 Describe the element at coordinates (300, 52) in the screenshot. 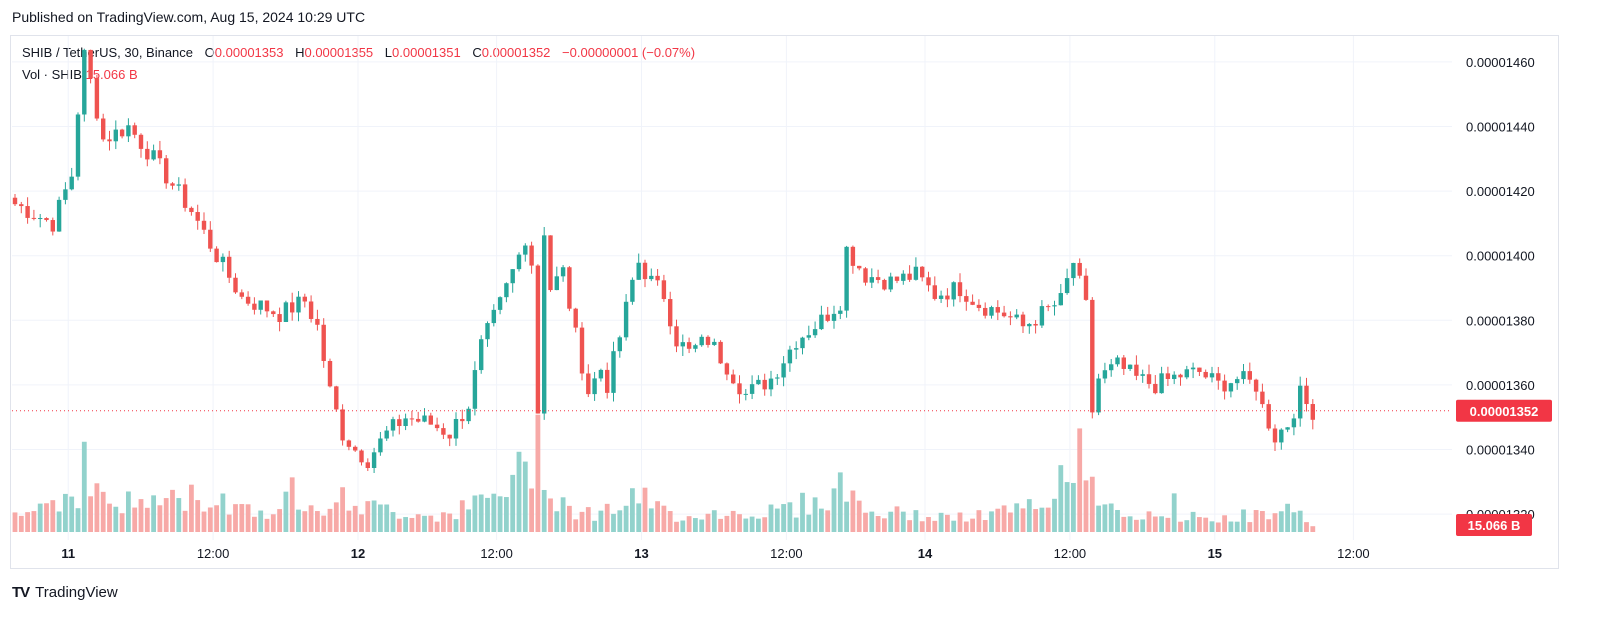

I see `high-label: H` at that location.